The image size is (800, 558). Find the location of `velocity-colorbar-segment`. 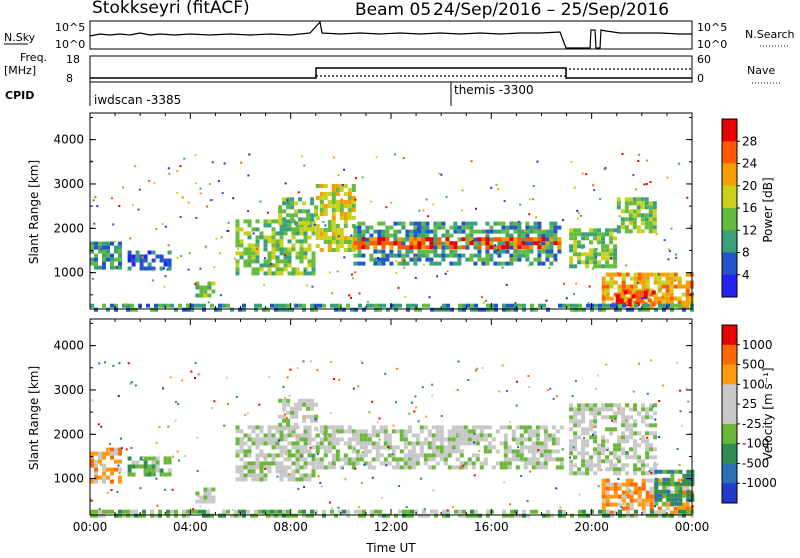

velocity-colorbar-segment is located at coordinates (729, 394).